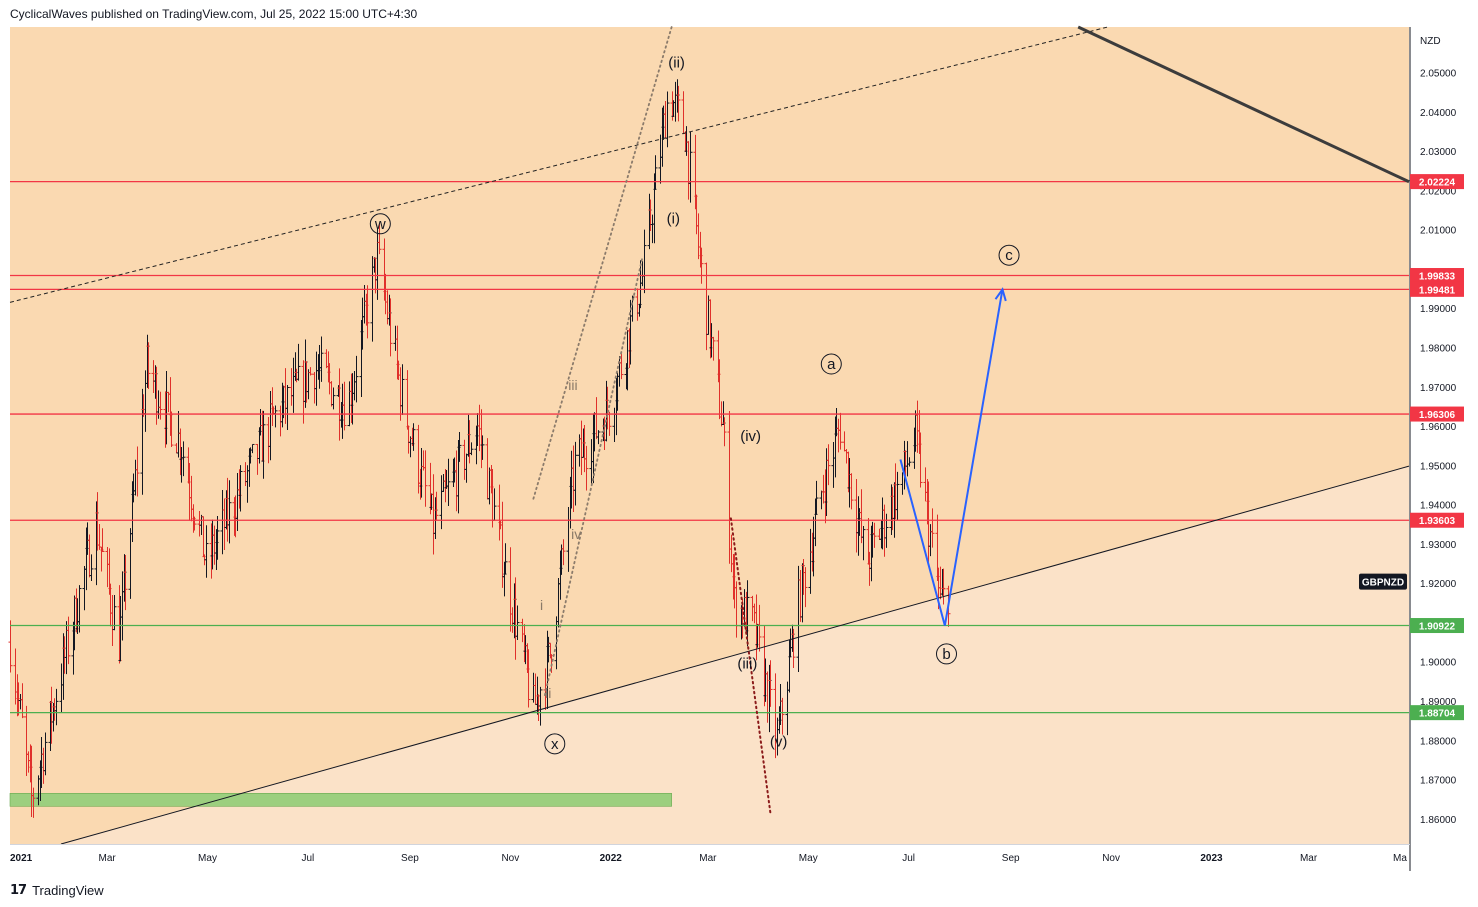 This screenshot has height=907, width=1478. What do you see at coordinates (1438, 427) in the screenshot?
I see `price-tick-label: 1.96000` at bounding box center [1438, 427].